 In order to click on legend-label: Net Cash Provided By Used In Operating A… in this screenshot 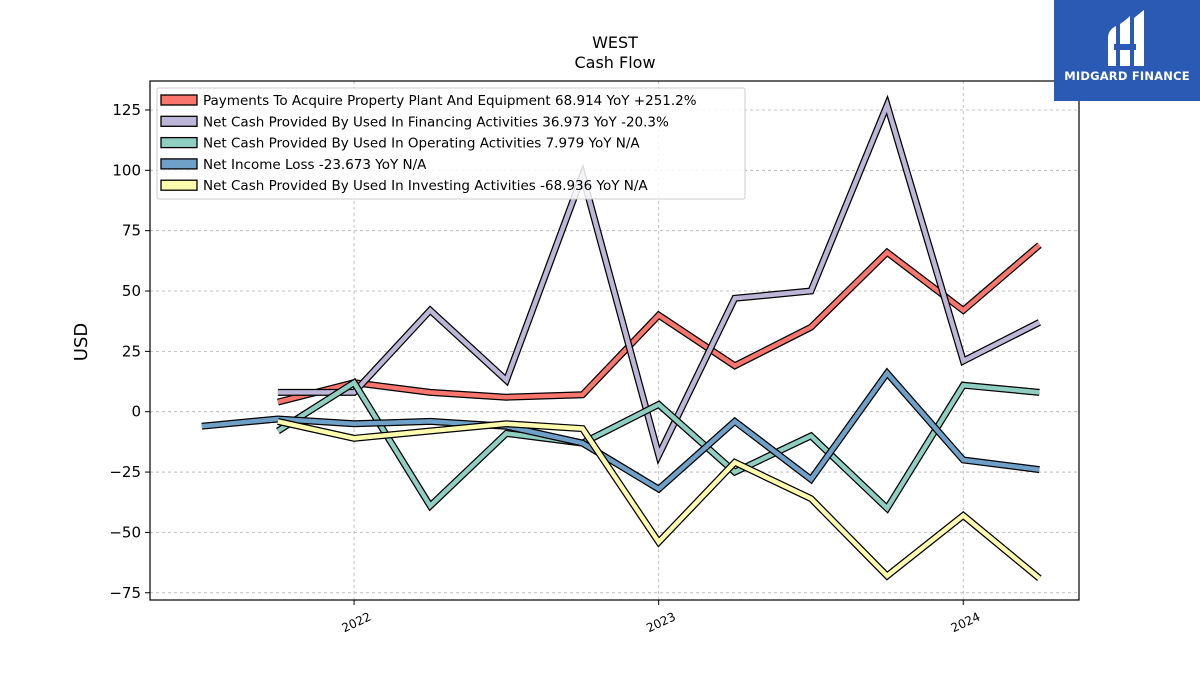, I will do `click(421, 144)`.